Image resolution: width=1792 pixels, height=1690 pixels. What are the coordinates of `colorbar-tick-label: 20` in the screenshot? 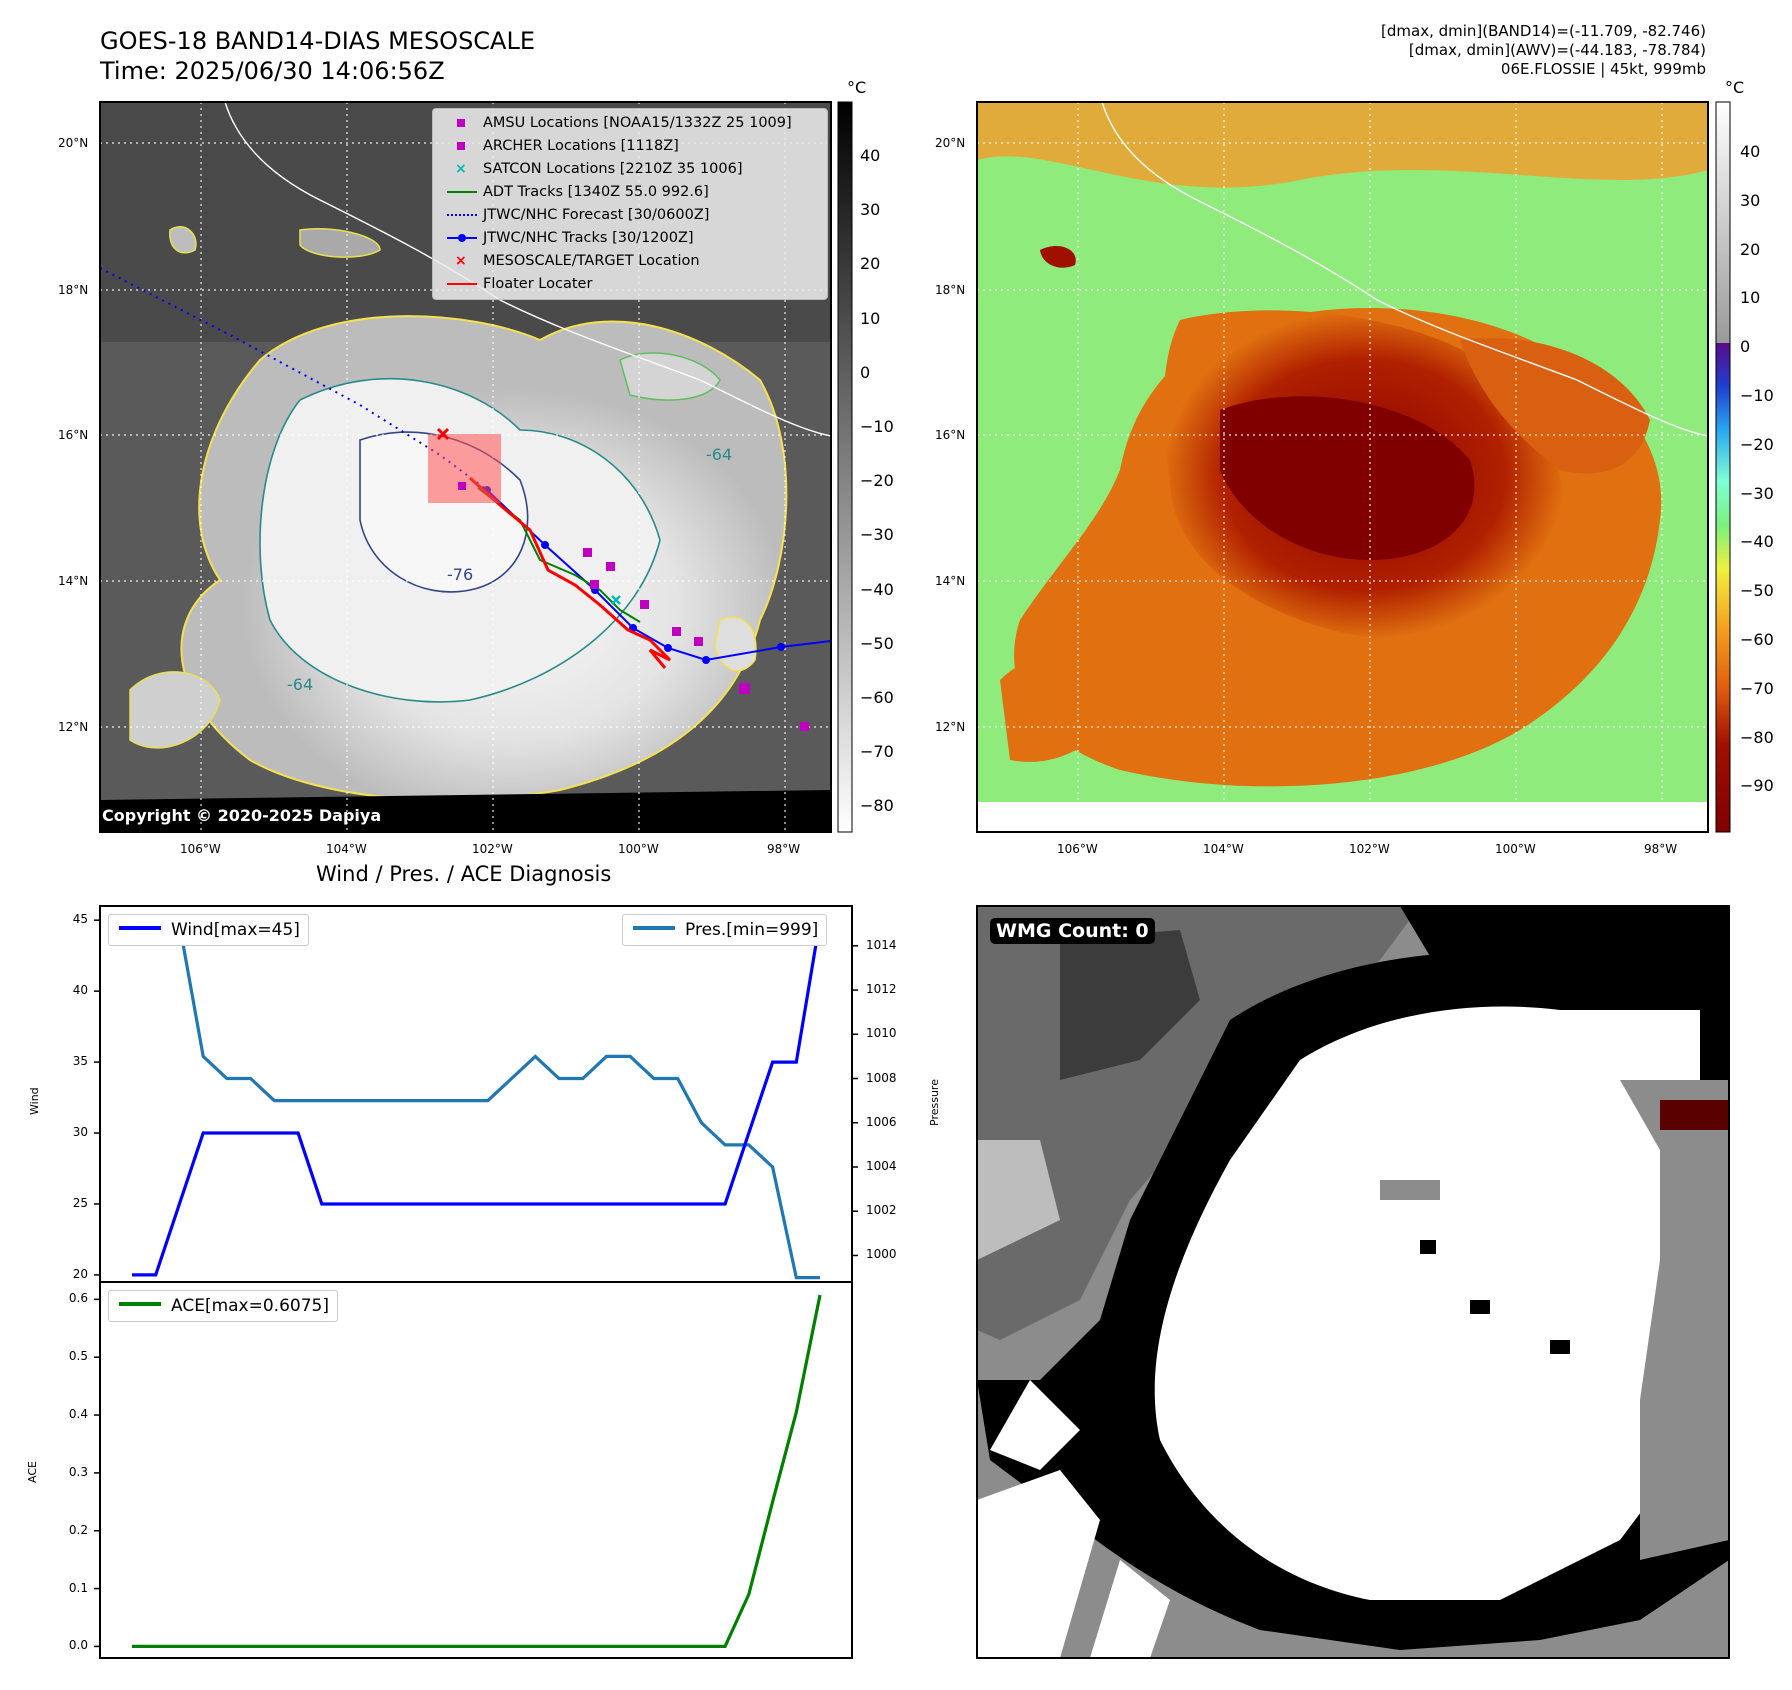 It's located at (1750, 249).